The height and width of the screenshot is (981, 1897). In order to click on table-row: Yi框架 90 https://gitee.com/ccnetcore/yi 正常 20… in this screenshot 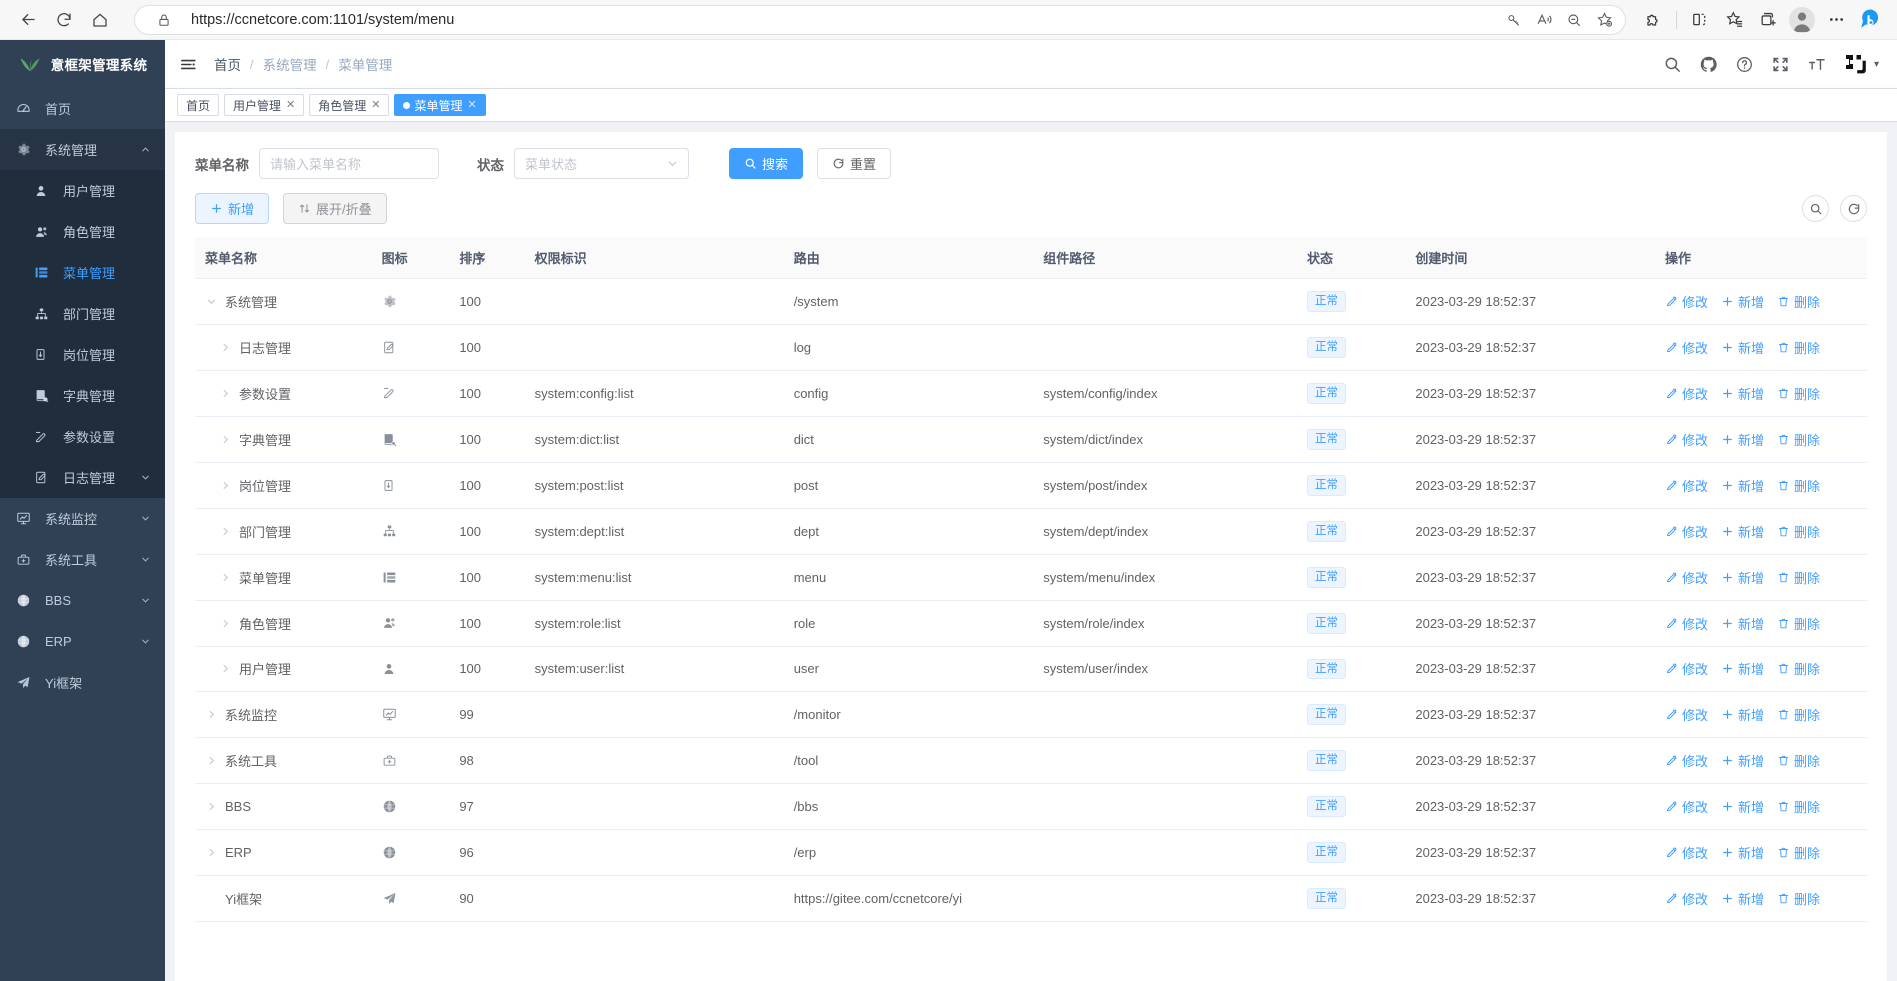, I will do `click(1031, 899)`.